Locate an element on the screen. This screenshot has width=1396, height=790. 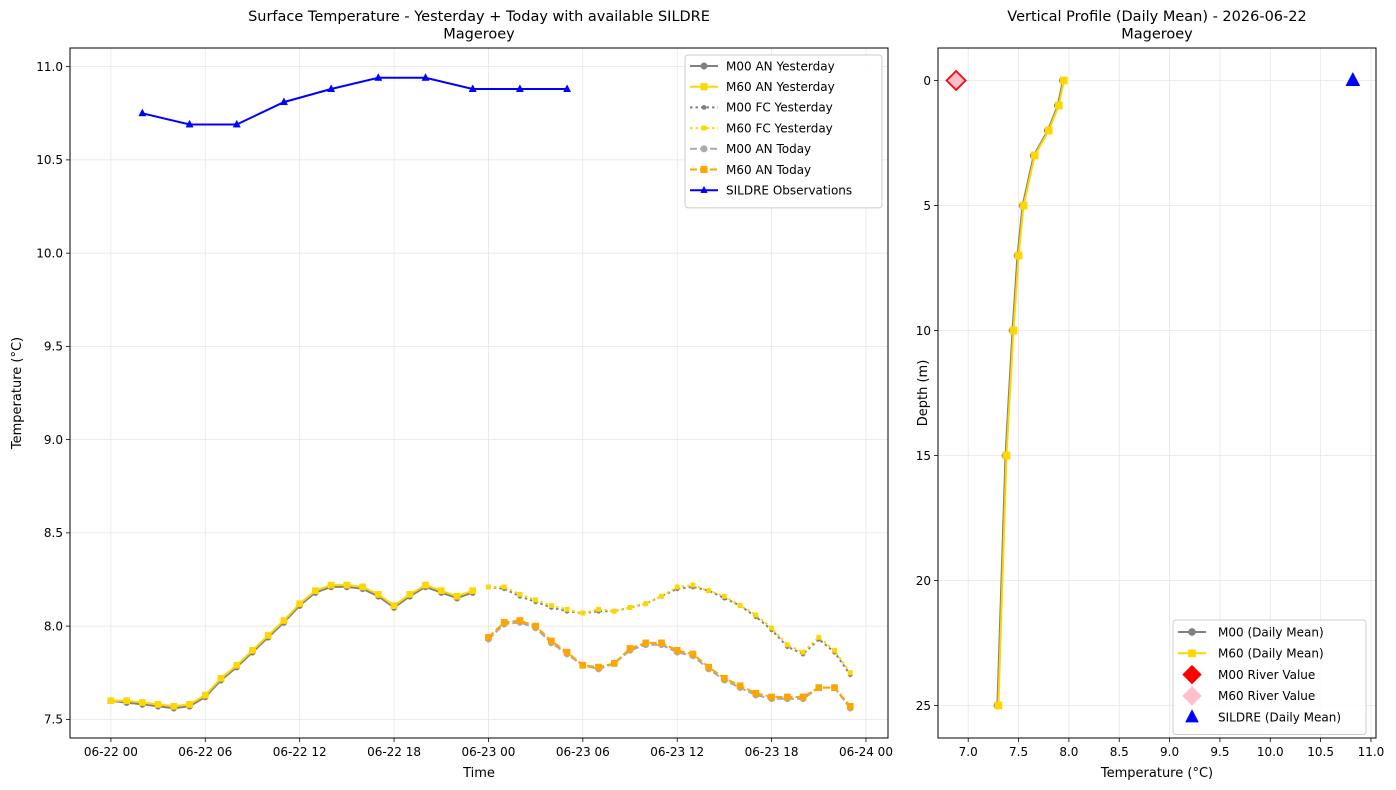
x-tick-label: 10.5 is located at coordinates (1320, 752).